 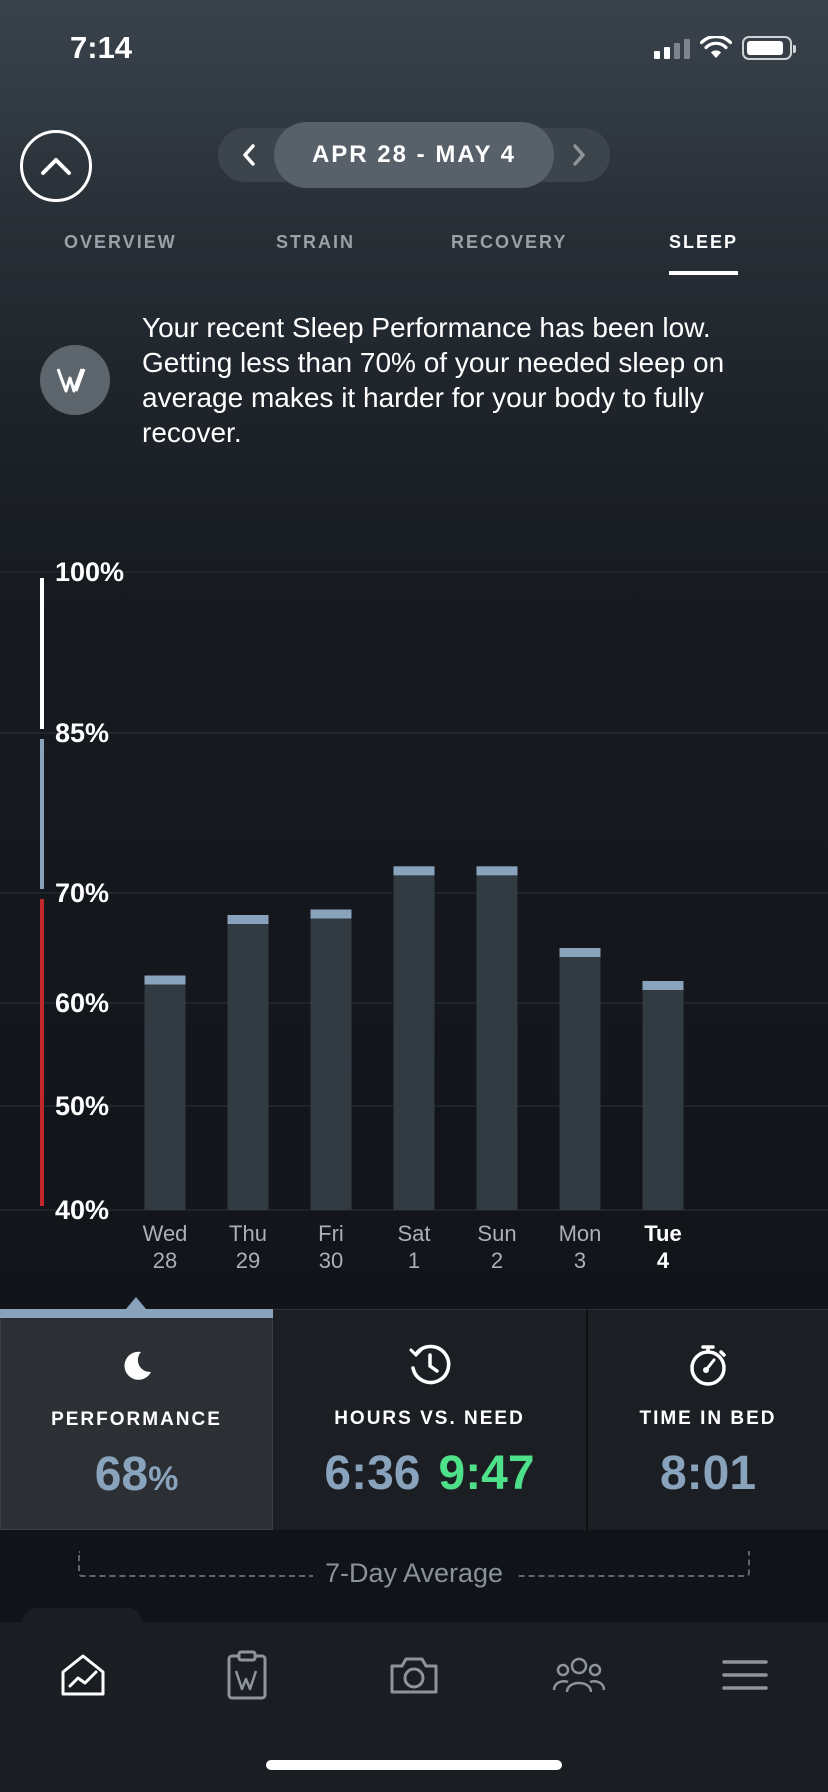 I want to click on y-tick-label: 60%, so click(x=82, y=1003).